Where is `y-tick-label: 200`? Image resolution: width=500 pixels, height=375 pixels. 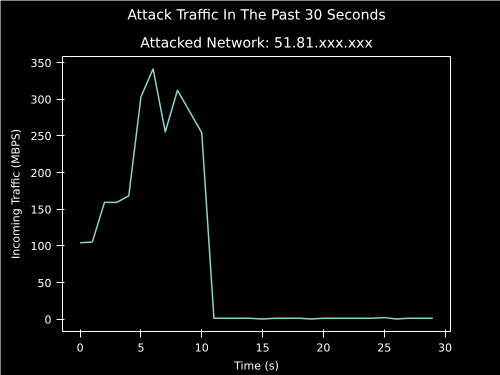
y-tick-label: 200 is located at coordinates (41, 173).